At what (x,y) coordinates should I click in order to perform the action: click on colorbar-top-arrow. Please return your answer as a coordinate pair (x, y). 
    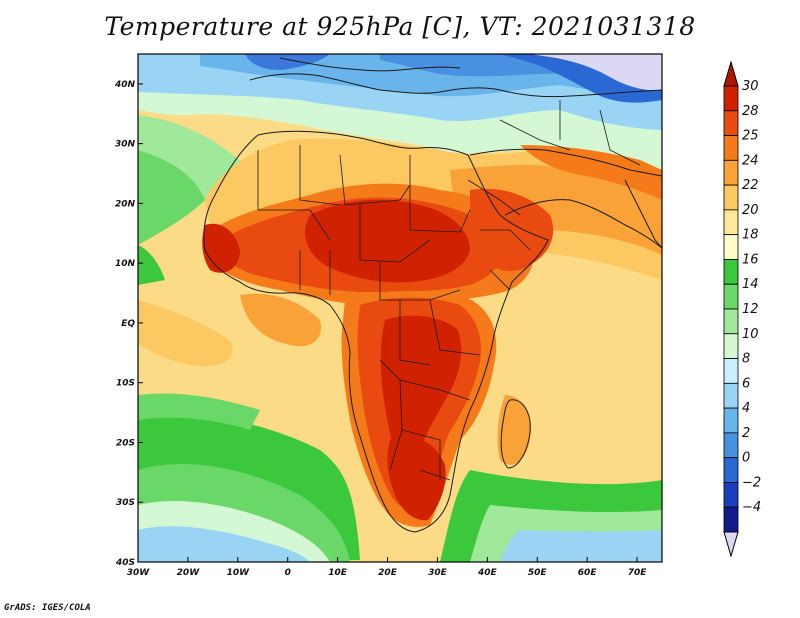
    Looking at the image, I should click on (731, 73).